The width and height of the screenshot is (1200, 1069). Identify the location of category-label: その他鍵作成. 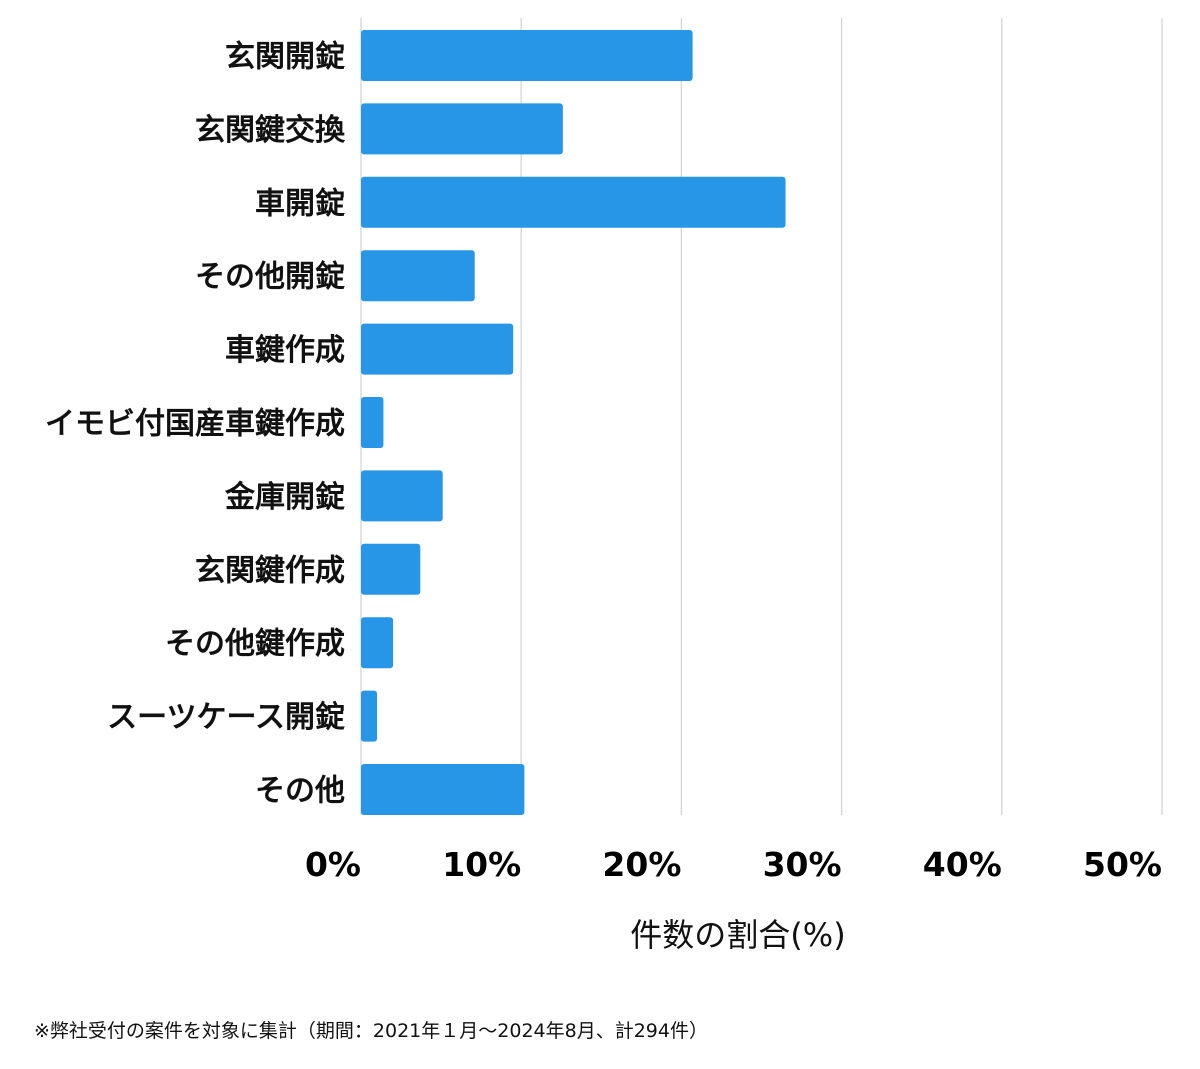
(255, 644).